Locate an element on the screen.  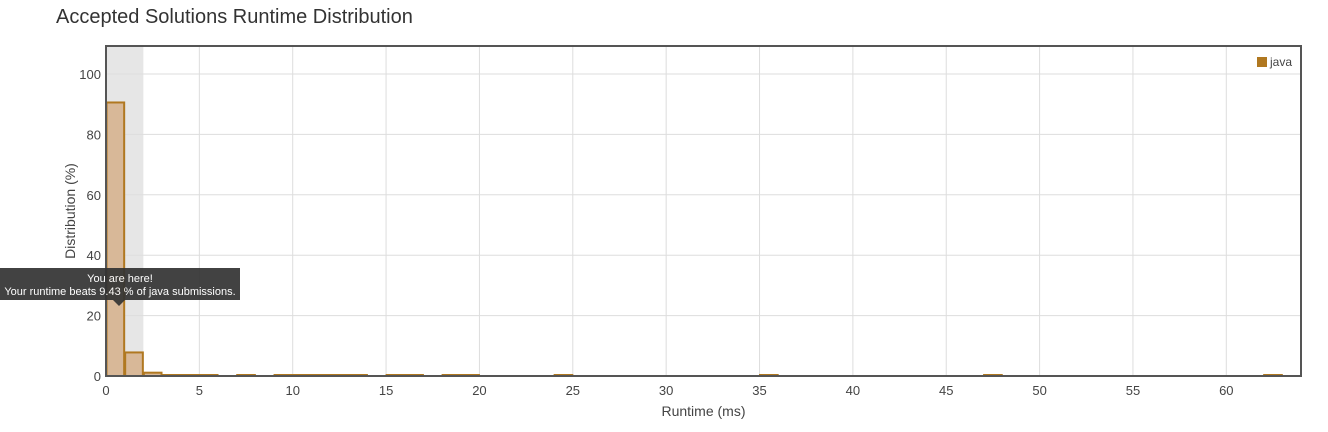
x-axis-title: Runtime (ms) is located at coordinates (703, 411).